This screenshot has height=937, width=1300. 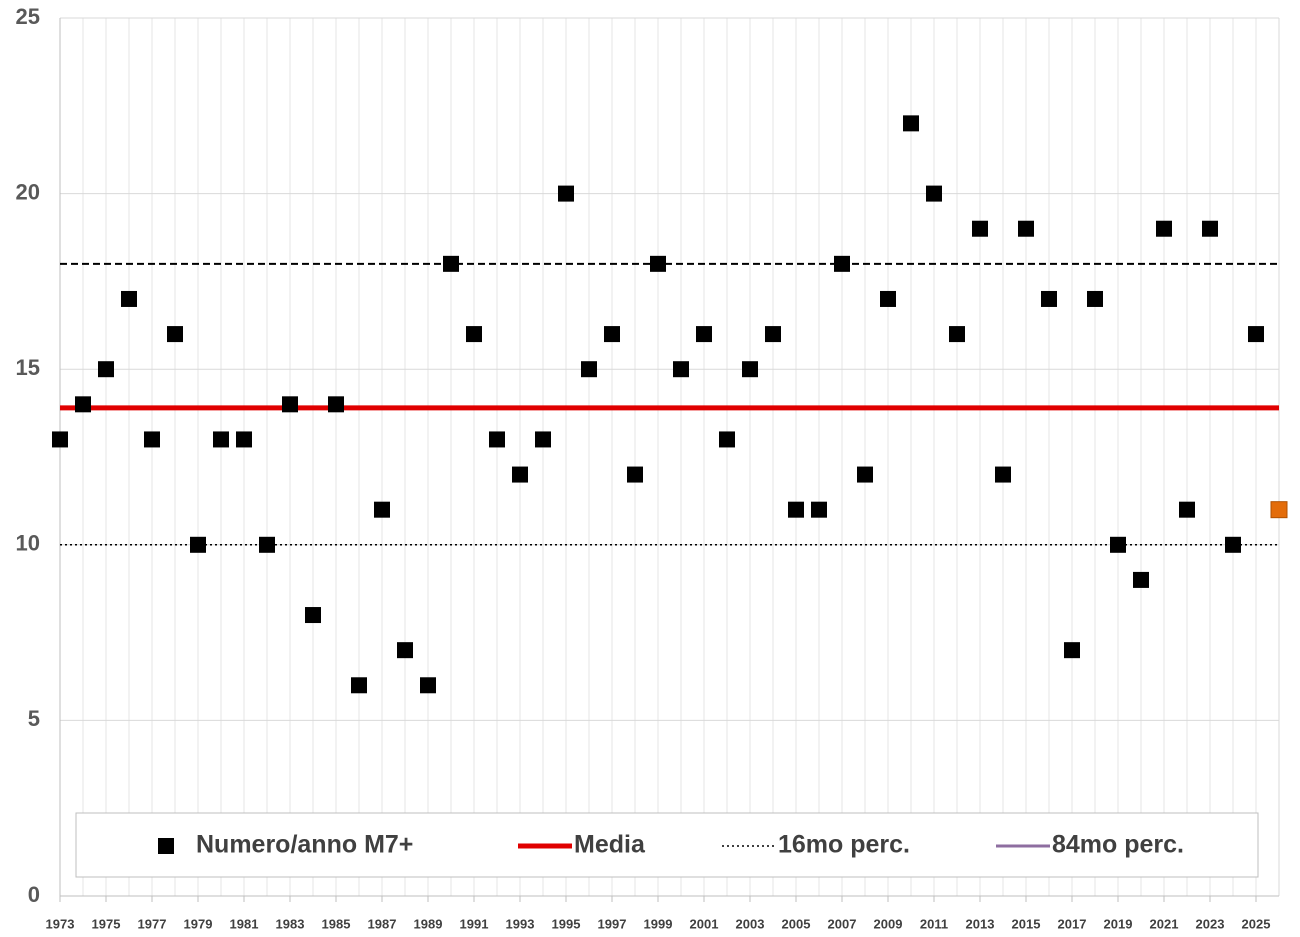 What do you see at coordinates (1118, 923) in the screenshot?
I see `x-tick-label: 2019` at bounding box center [1118, 923].